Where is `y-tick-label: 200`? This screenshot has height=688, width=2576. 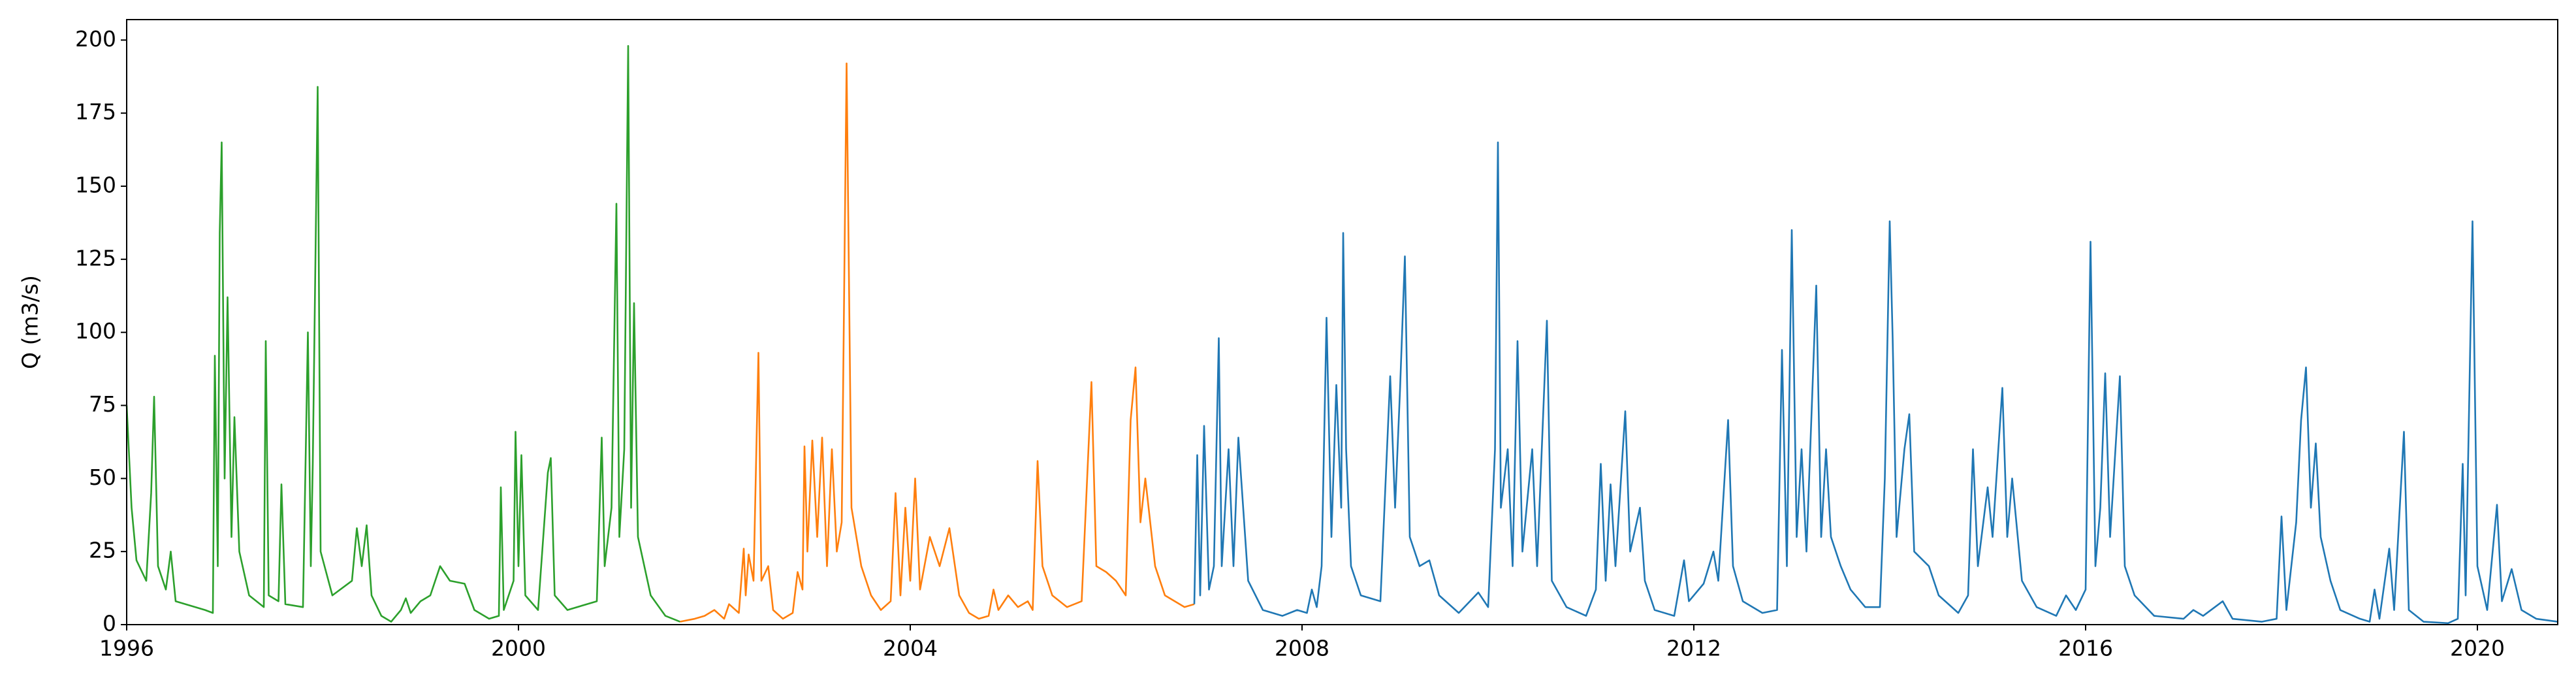 y-tick-label: 200 is located at coordinates (96, 39).